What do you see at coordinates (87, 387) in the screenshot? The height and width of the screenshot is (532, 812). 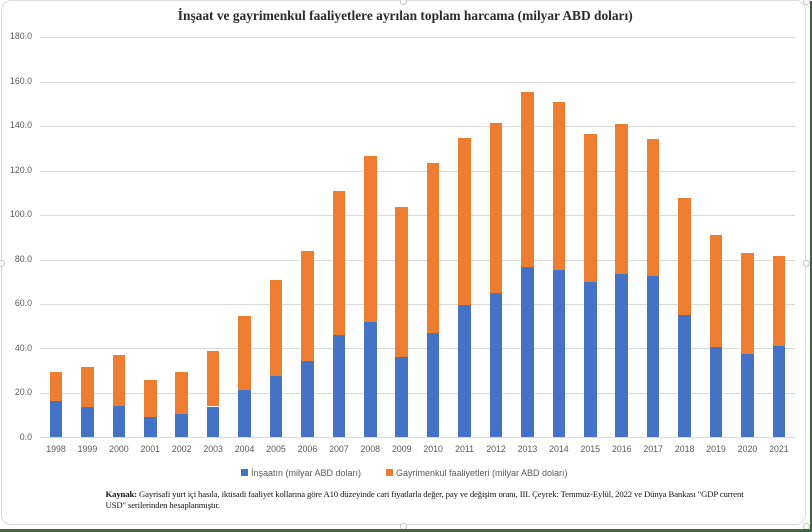 I see `bar-1999-real-estate` at bounding box center [87, 387].